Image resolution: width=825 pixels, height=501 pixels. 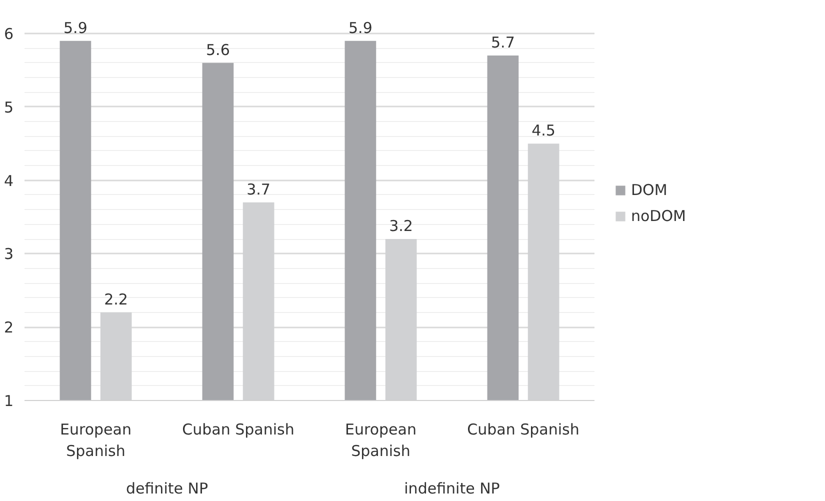 What do you see at coordinates (218, 49) in the screenshot?
I see `data-label: 5.6` at bounding box center [218, 49].